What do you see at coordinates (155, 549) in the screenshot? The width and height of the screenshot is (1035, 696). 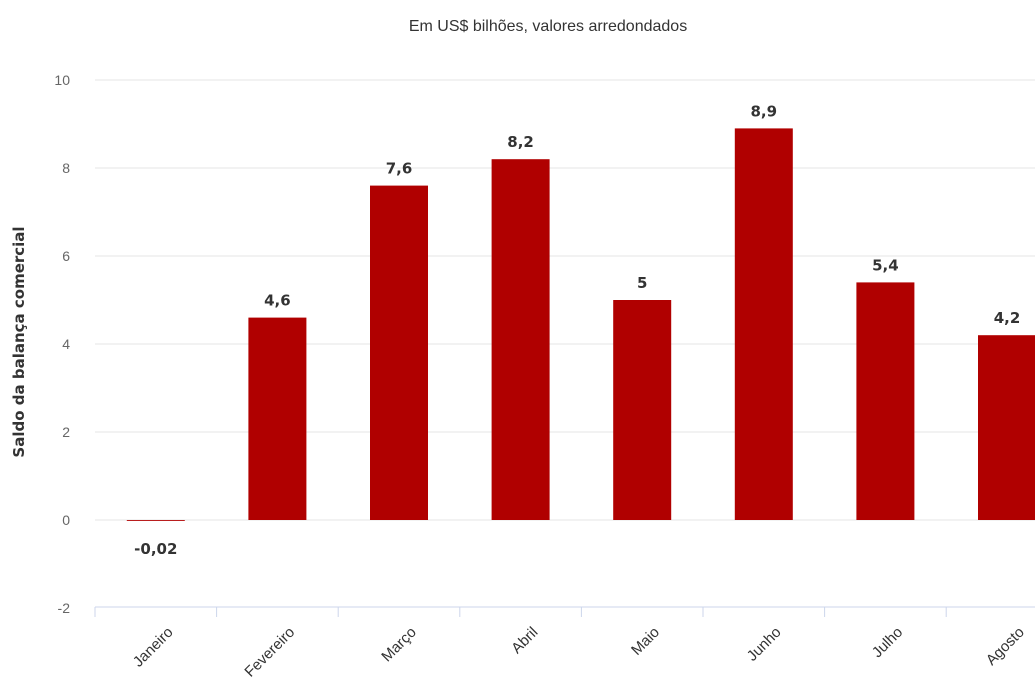 I see `data-label: -0,02` at bounding box center [155, 549].